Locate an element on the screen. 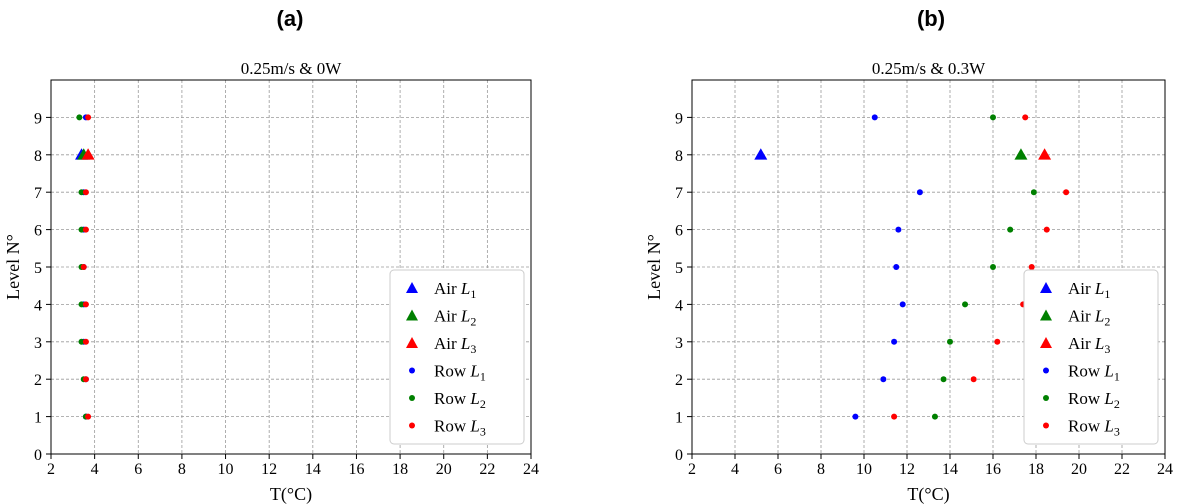 The height and width of the screenshot is (504, 1186). x-tick-label: 22 is located at coordinates (487, 469).